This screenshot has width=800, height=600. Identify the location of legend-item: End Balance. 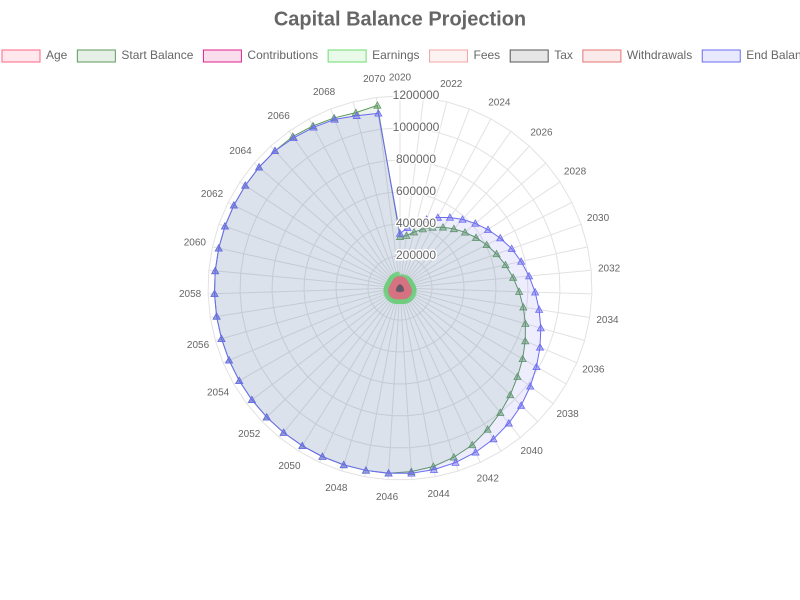
(750, 55).